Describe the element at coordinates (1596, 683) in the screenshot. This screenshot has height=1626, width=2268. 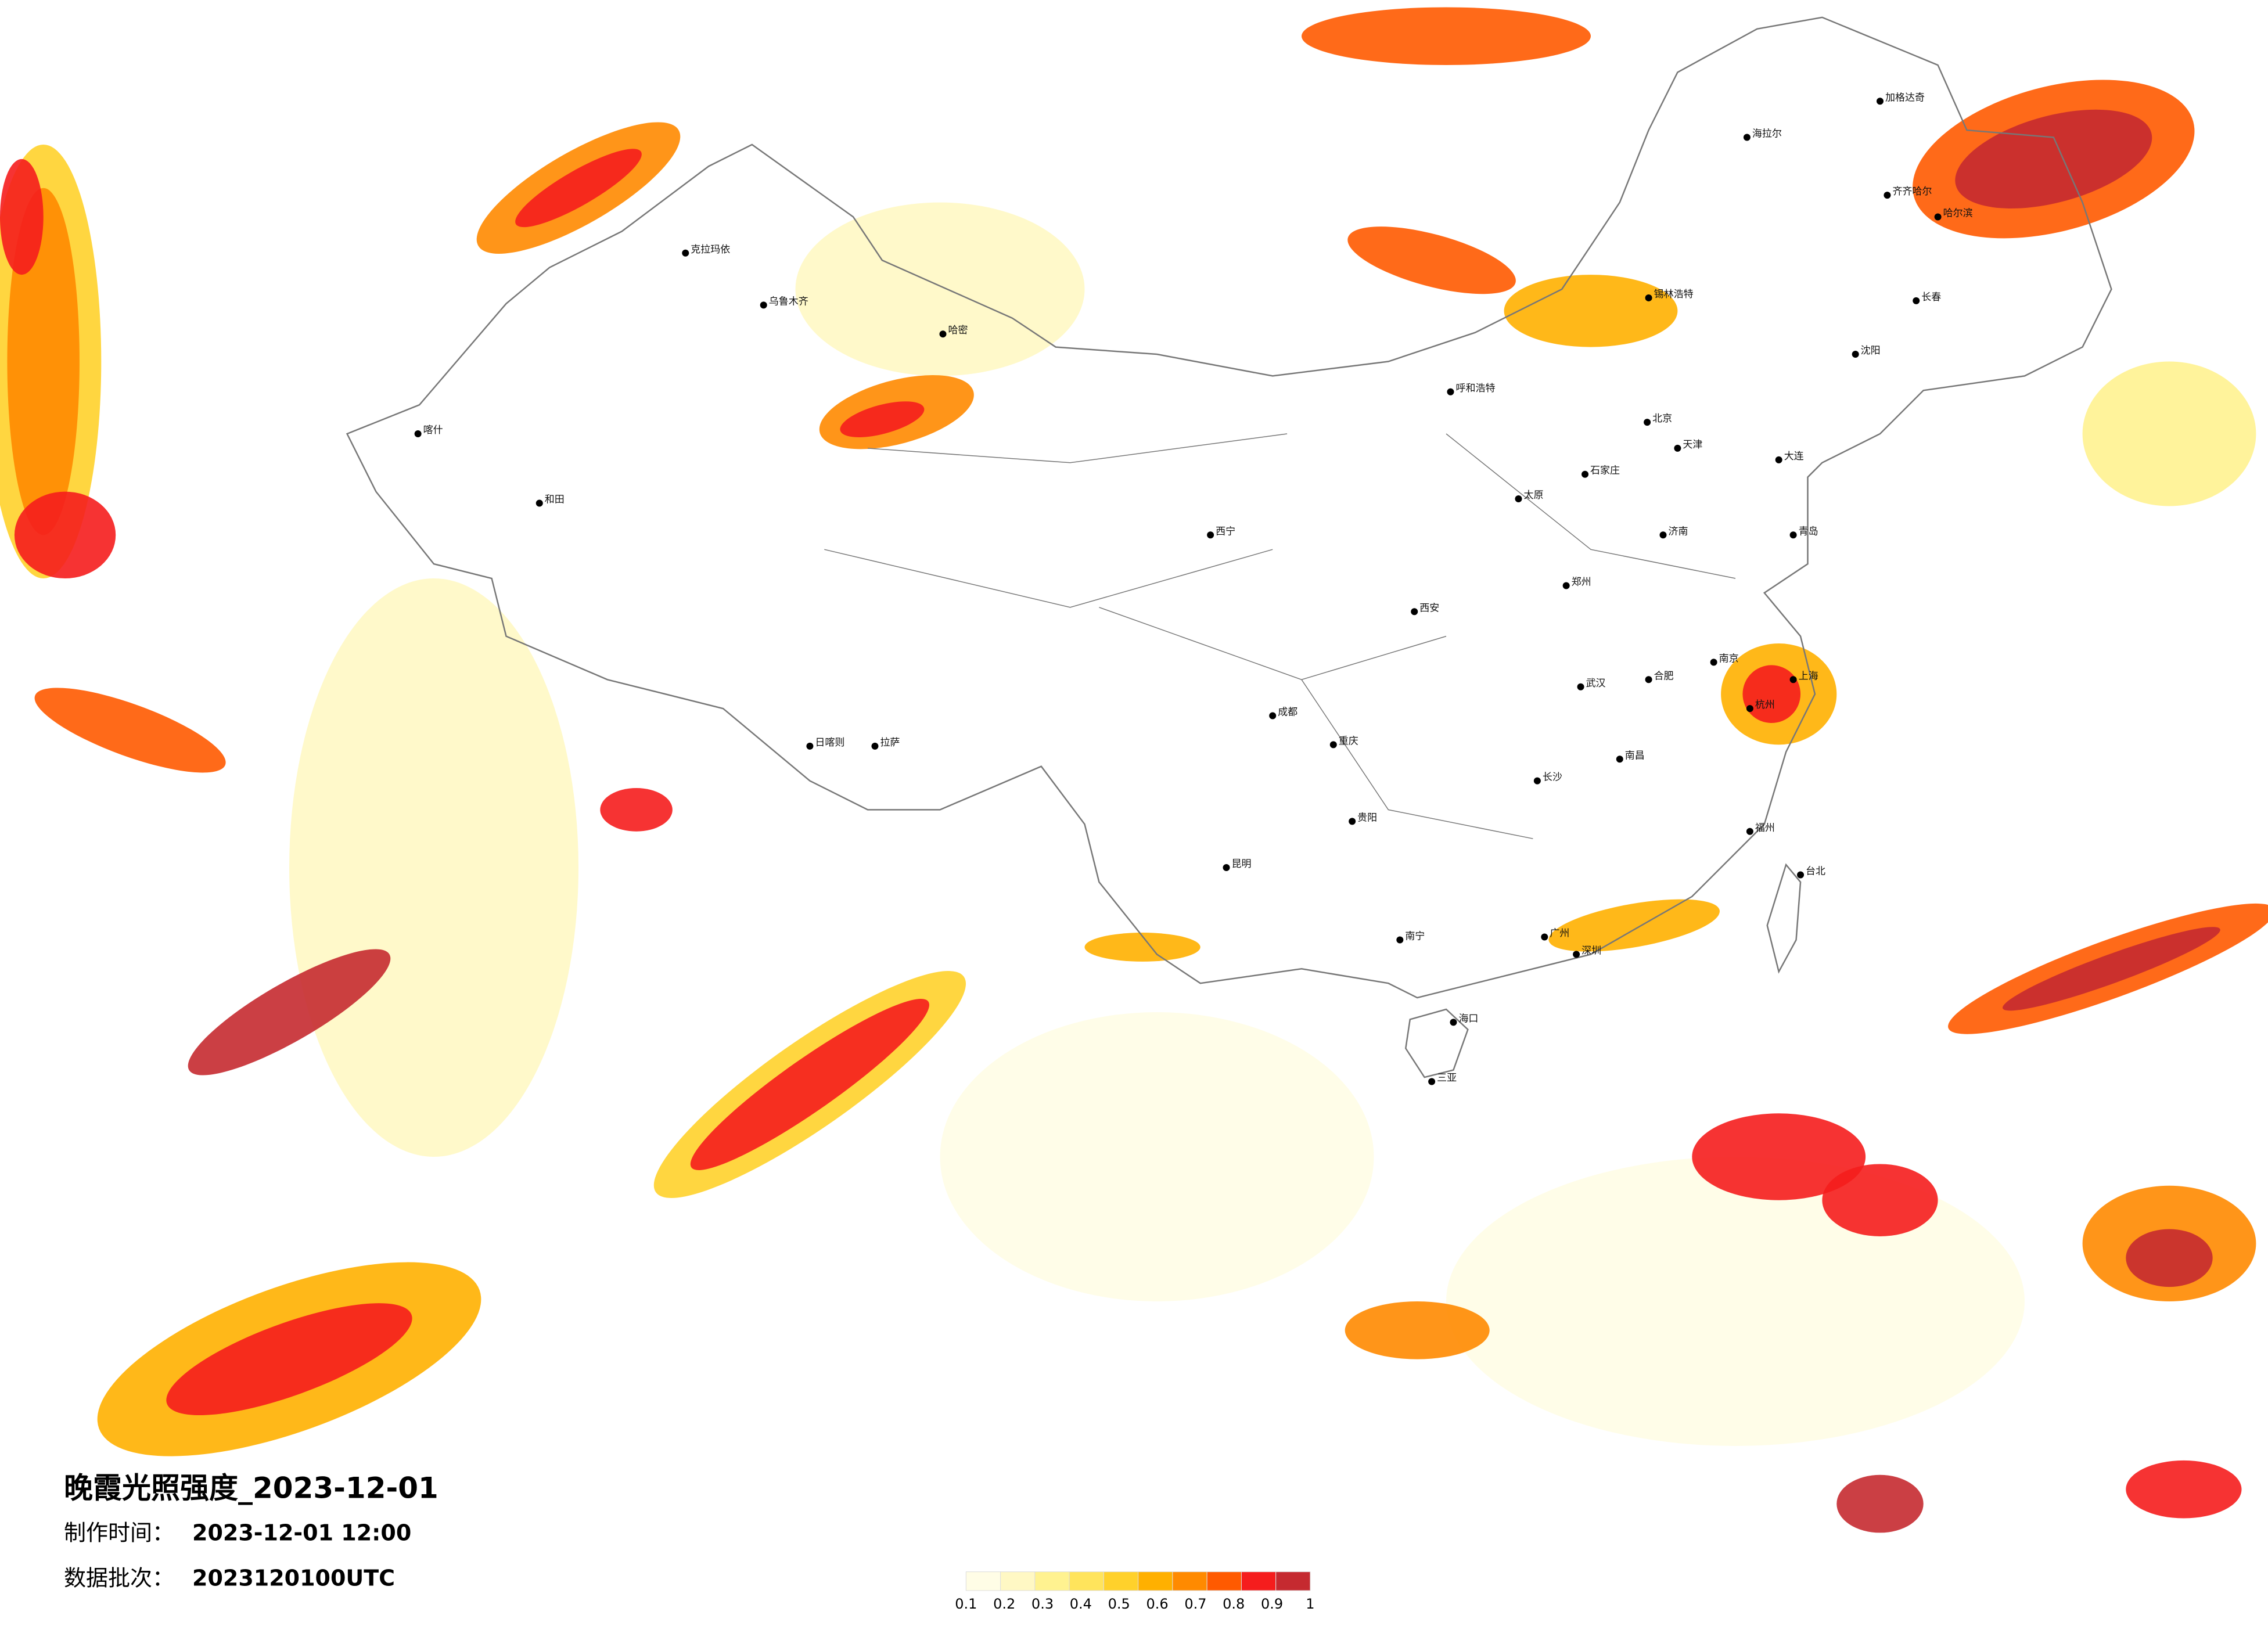
I see `city-label: 武汉` at that location.